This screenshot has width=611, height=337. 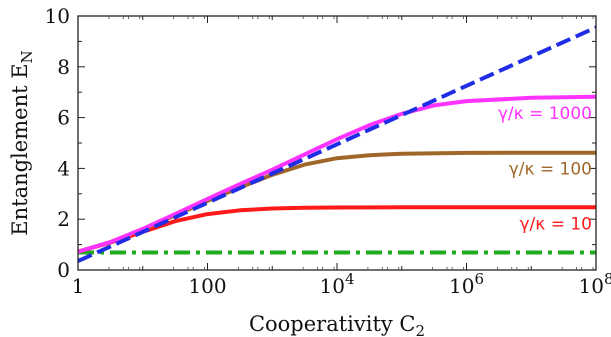 What do you see at coordinates (78, 286) in the screenshot?
I see `x-tick-label: 1` at bounding box center [78, 286].